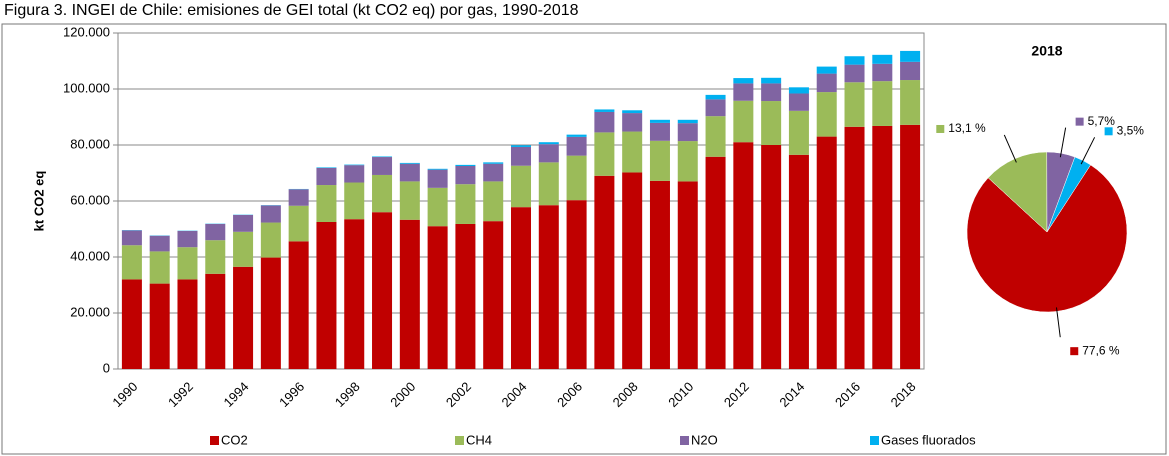 The height and width of the screenshot is (456, 1169). What do you see at coordinates (234, 439) in the screenshot?
I see `legend-label: CO2` at bounding box center [234, 439].